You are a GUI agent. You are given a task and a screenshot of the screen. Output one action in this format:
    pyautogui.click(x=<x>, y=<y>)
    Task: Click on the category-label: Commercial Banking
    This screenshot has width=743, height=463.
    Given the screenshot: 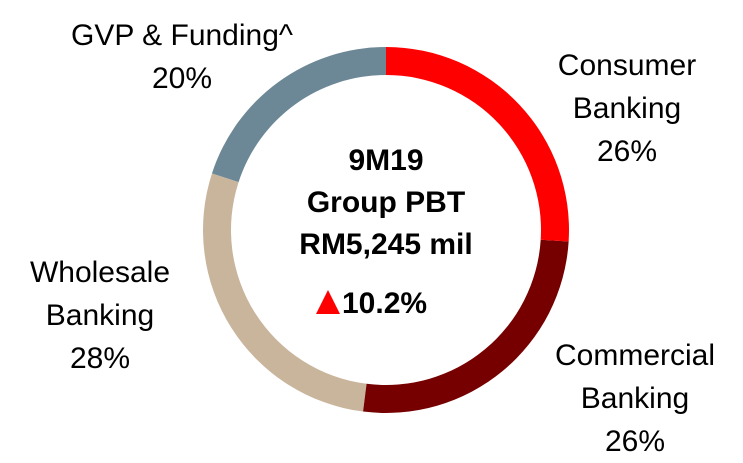 What is the action you would take?
    pyautogui.click(x=635, y=377)
    